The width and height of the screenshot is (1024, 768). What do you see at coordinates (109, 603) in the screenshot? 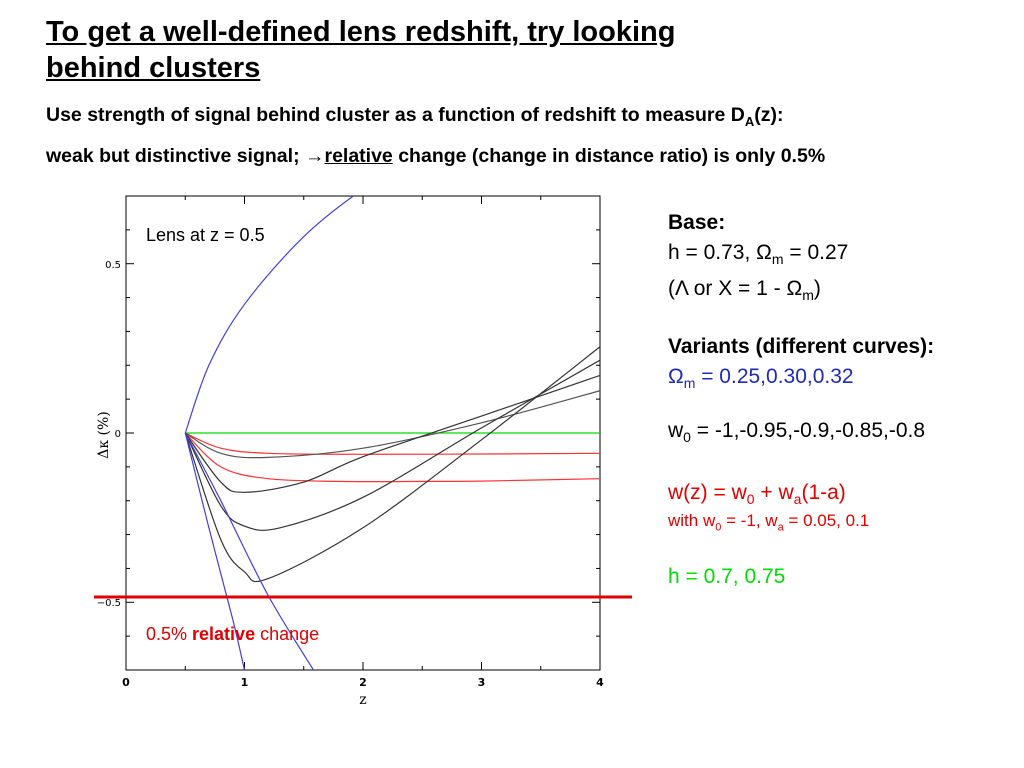
I see `ytick-label-2: −0.5` at bounding box center [109, 603].